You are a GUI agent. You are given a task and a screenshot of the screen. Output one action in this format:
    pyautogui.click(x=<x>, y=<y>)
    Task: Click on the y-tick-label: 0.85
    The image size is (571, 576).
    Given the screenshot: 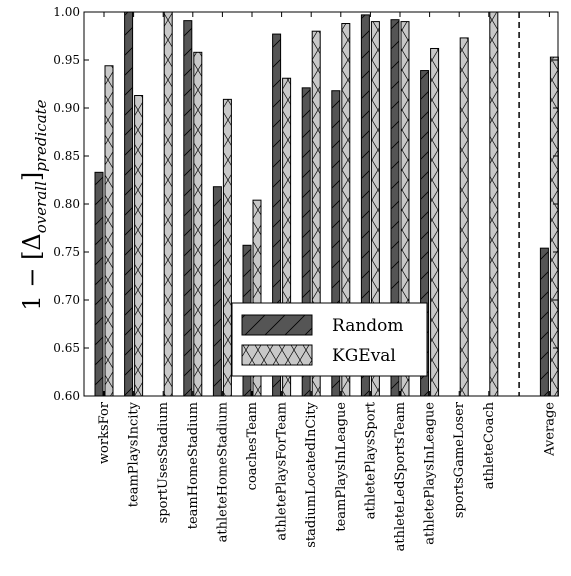 What is the action you would take?
    pyautogui.click(x=66, y=156)
    